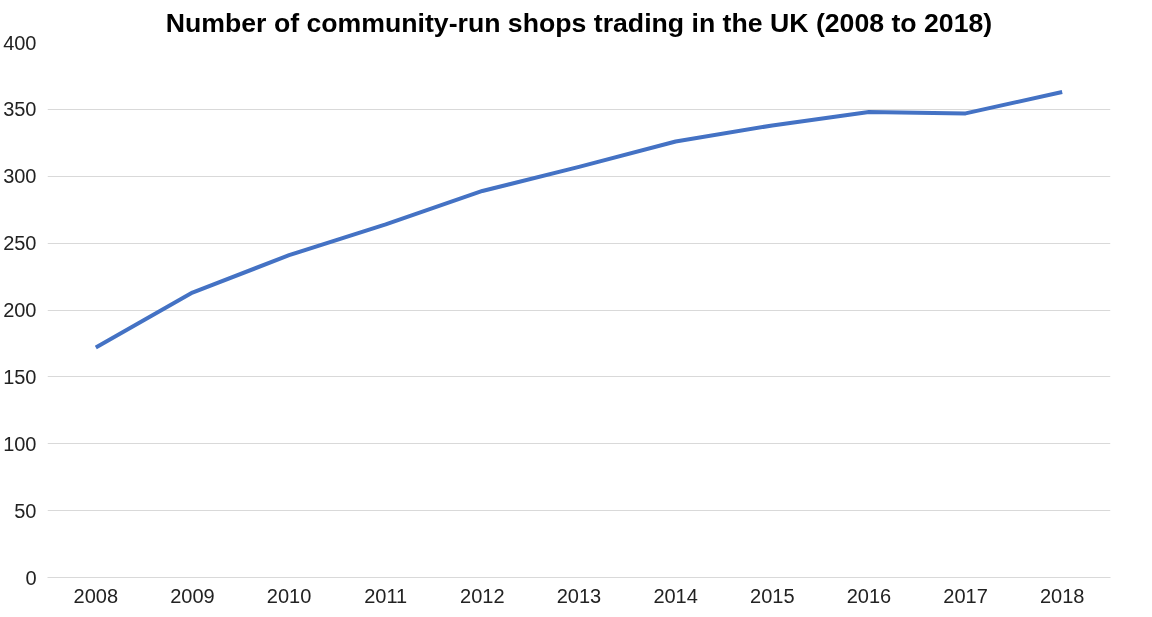 The height and width of the screenshot is (617, 1152). What do you see at coordinates (675, 595) in the screenshot?
I see `x-tick-label: 2014` at bounding box center [675, 595].